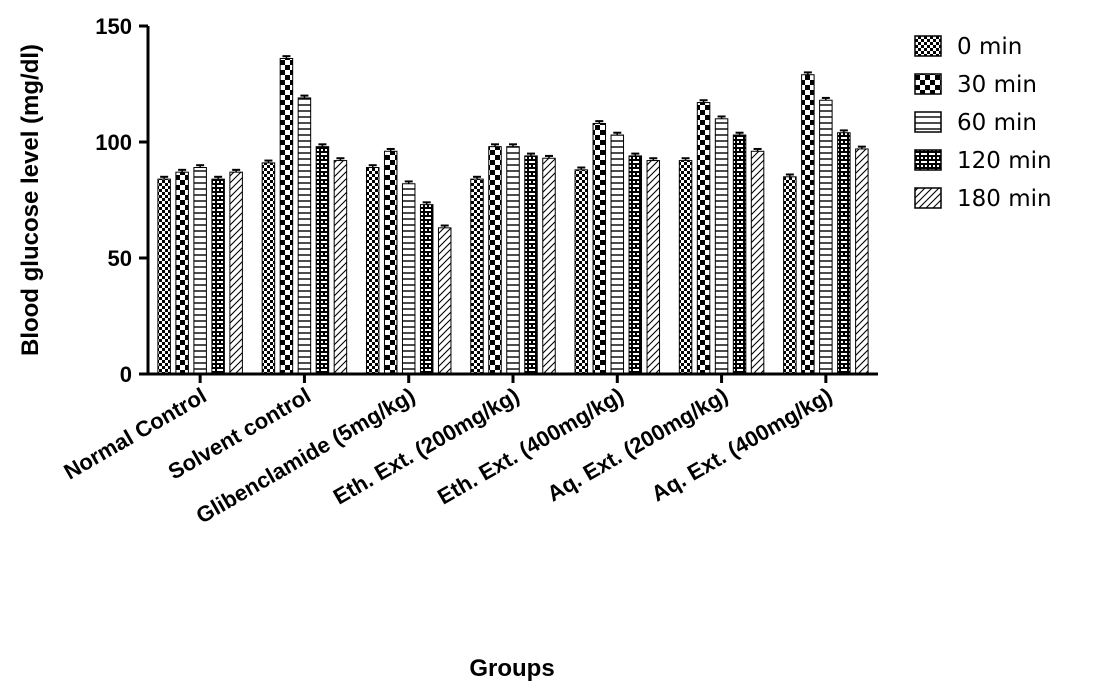 The height and width of the screenshot is (684, 1110). What do you see at coordinates (120, 258) in the screenshot?
I see `y-tick-label: 50` at bounding box center [120, 258].